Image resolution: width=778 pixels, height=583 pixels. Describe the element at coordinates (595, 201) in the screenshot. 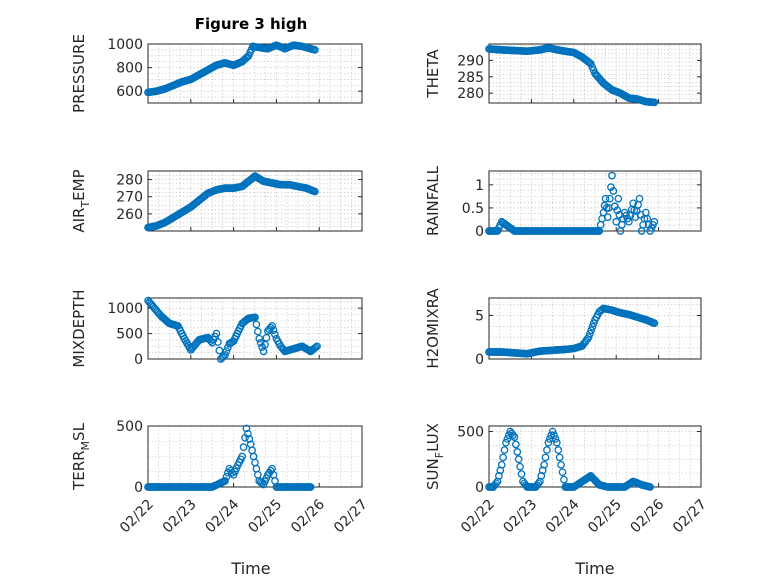

I see `axes-box` at that location.